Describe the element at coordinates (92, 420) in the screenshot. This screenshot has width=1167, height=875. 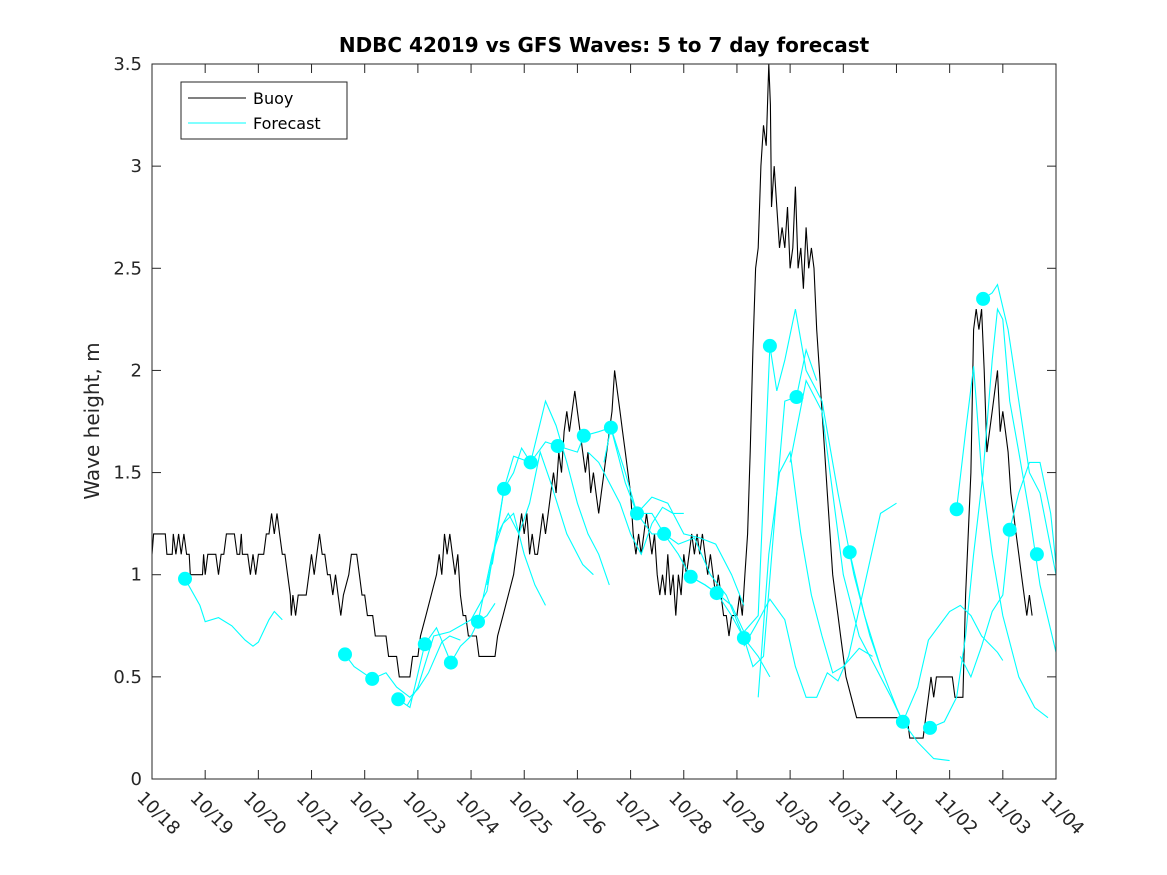
I see `y-axis-label: Wave height, m` at that location.